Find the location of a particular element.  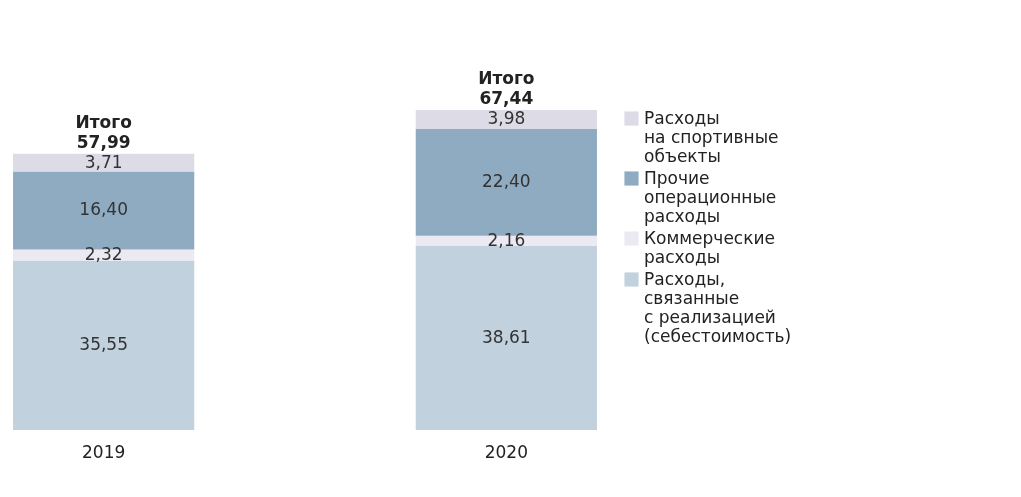

total-label: Итого 67,44 is located at coordinates (506, 88).